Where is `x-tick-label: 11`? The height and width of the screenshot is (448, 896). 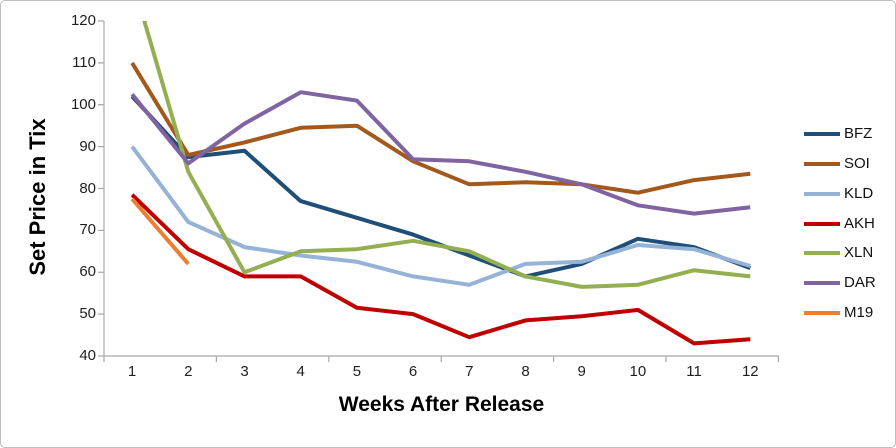
x-tick-label: 11 is located at coordinates (694, 371).